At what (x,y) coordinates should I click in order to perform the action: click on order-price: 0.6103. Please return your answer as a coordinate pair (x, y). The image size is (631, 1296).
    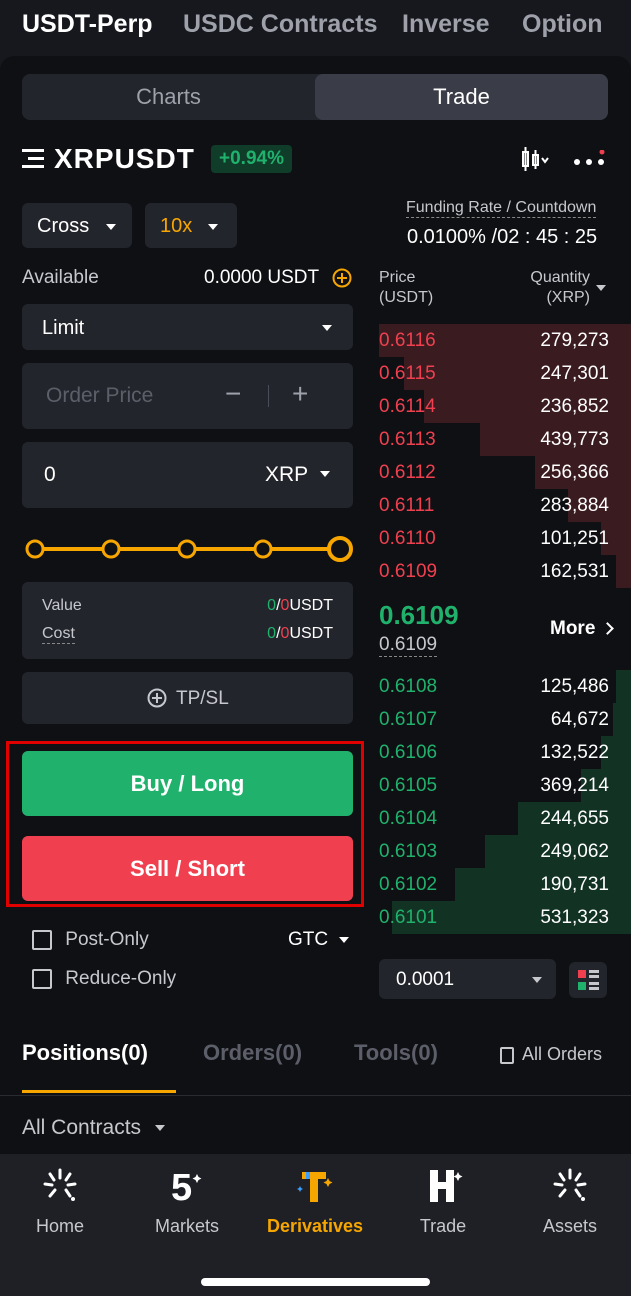
    Looking at the image, I should click on (408, 851).